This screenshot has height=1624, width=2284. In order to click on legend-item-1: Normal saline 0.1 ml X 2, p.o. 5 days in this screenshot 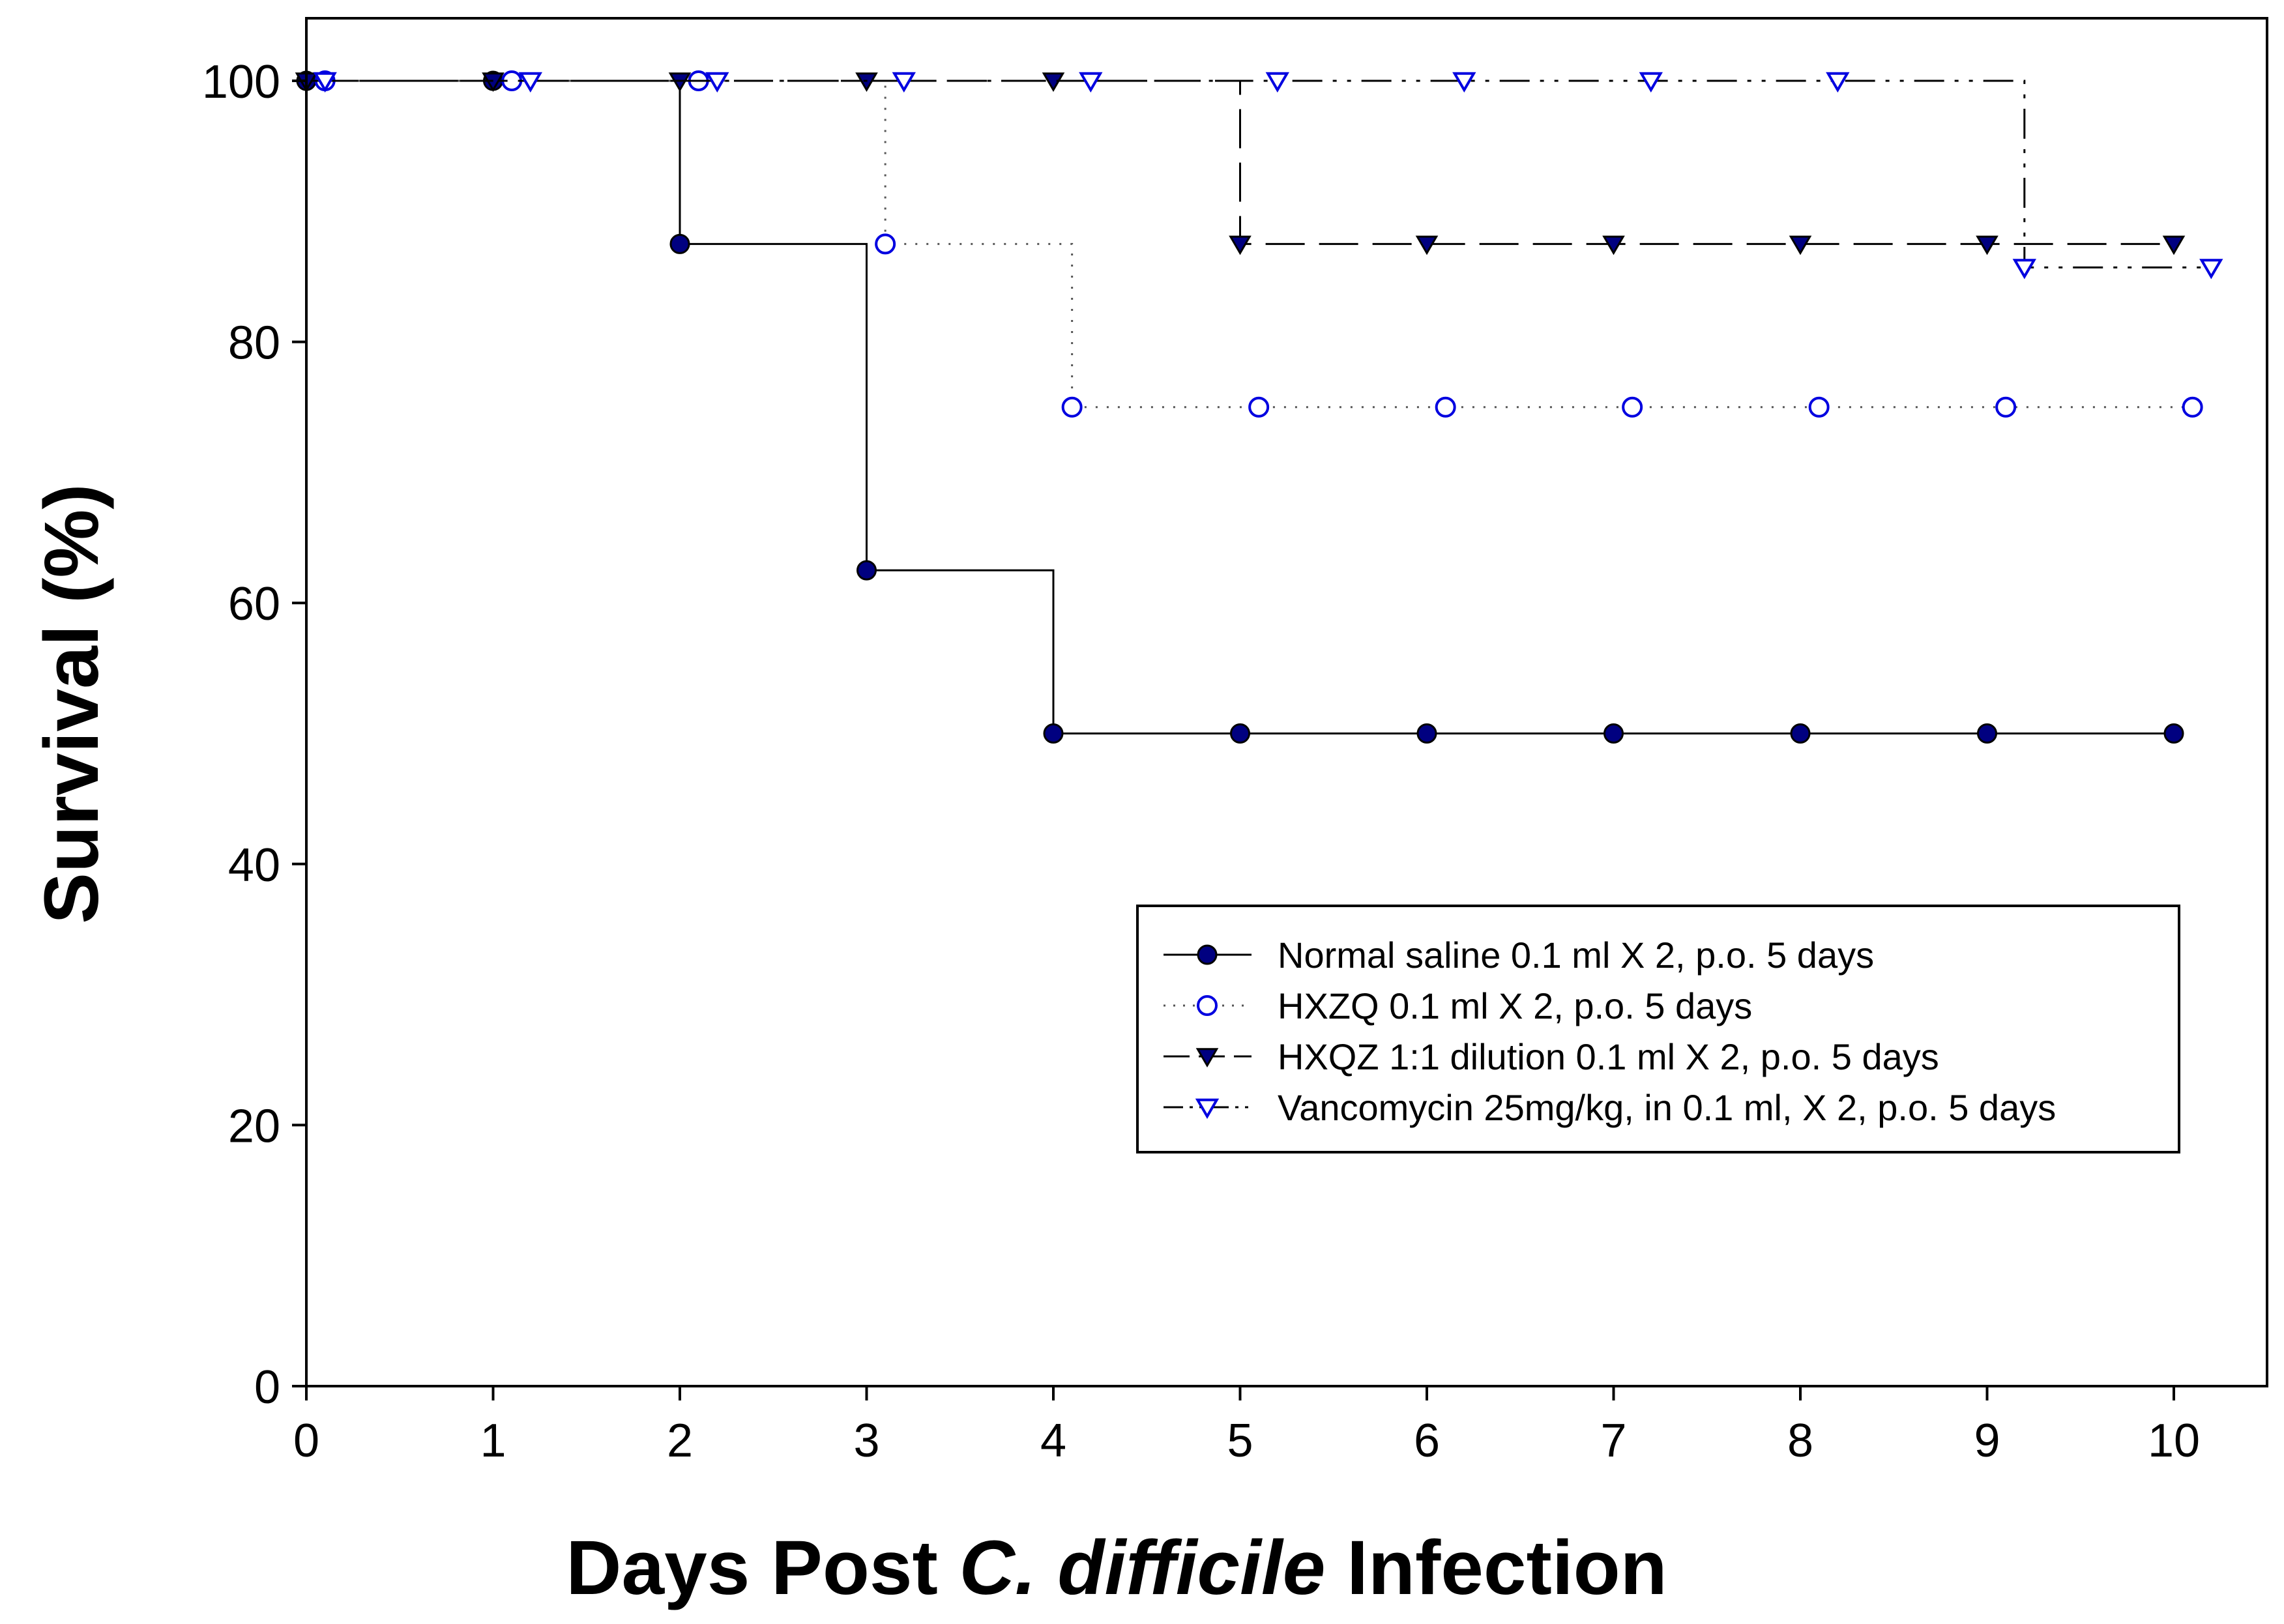, I will do `click(1519, 956)`.